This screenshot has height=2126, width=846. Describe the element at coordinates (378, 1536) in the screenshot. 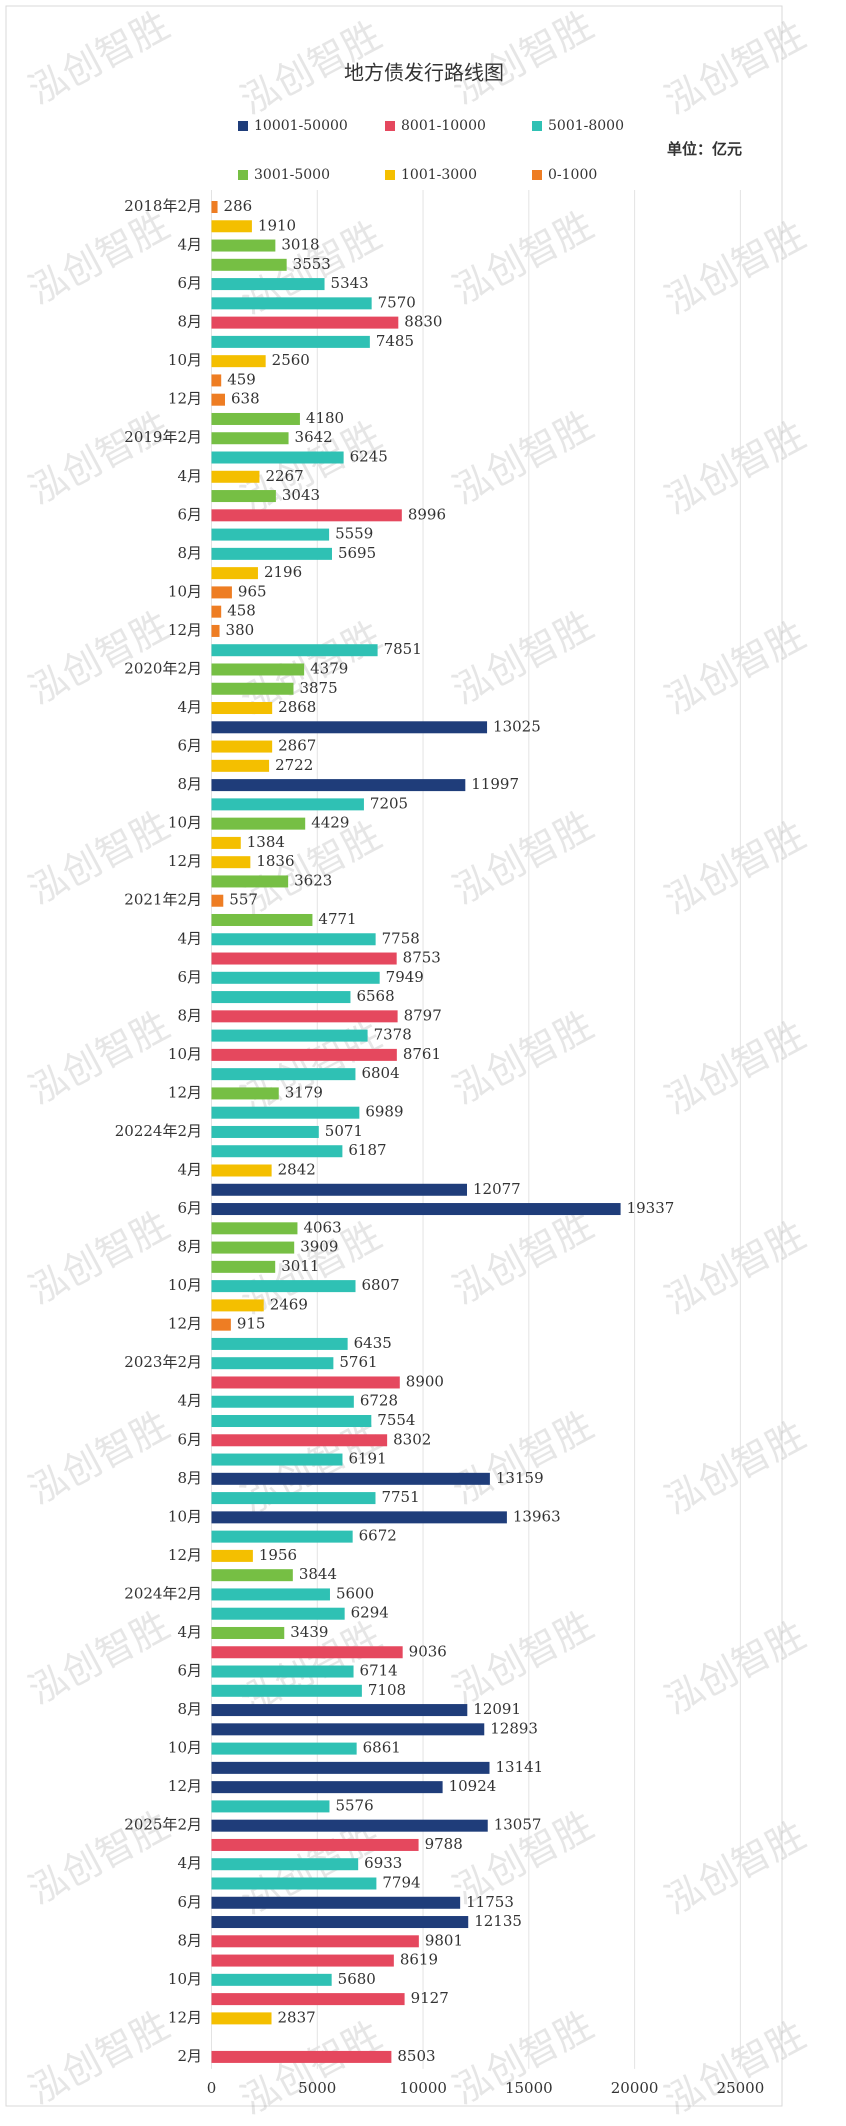

I see `value-label: 6672` at that location.